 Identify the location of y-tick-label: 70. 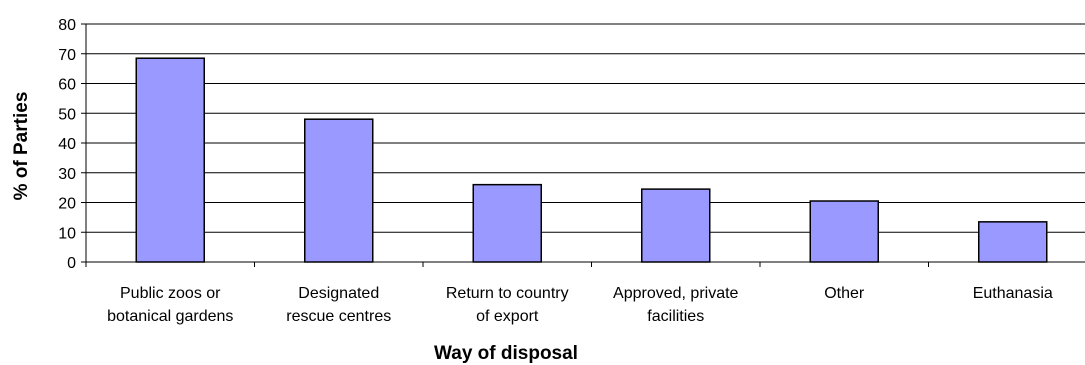
(67, 55).